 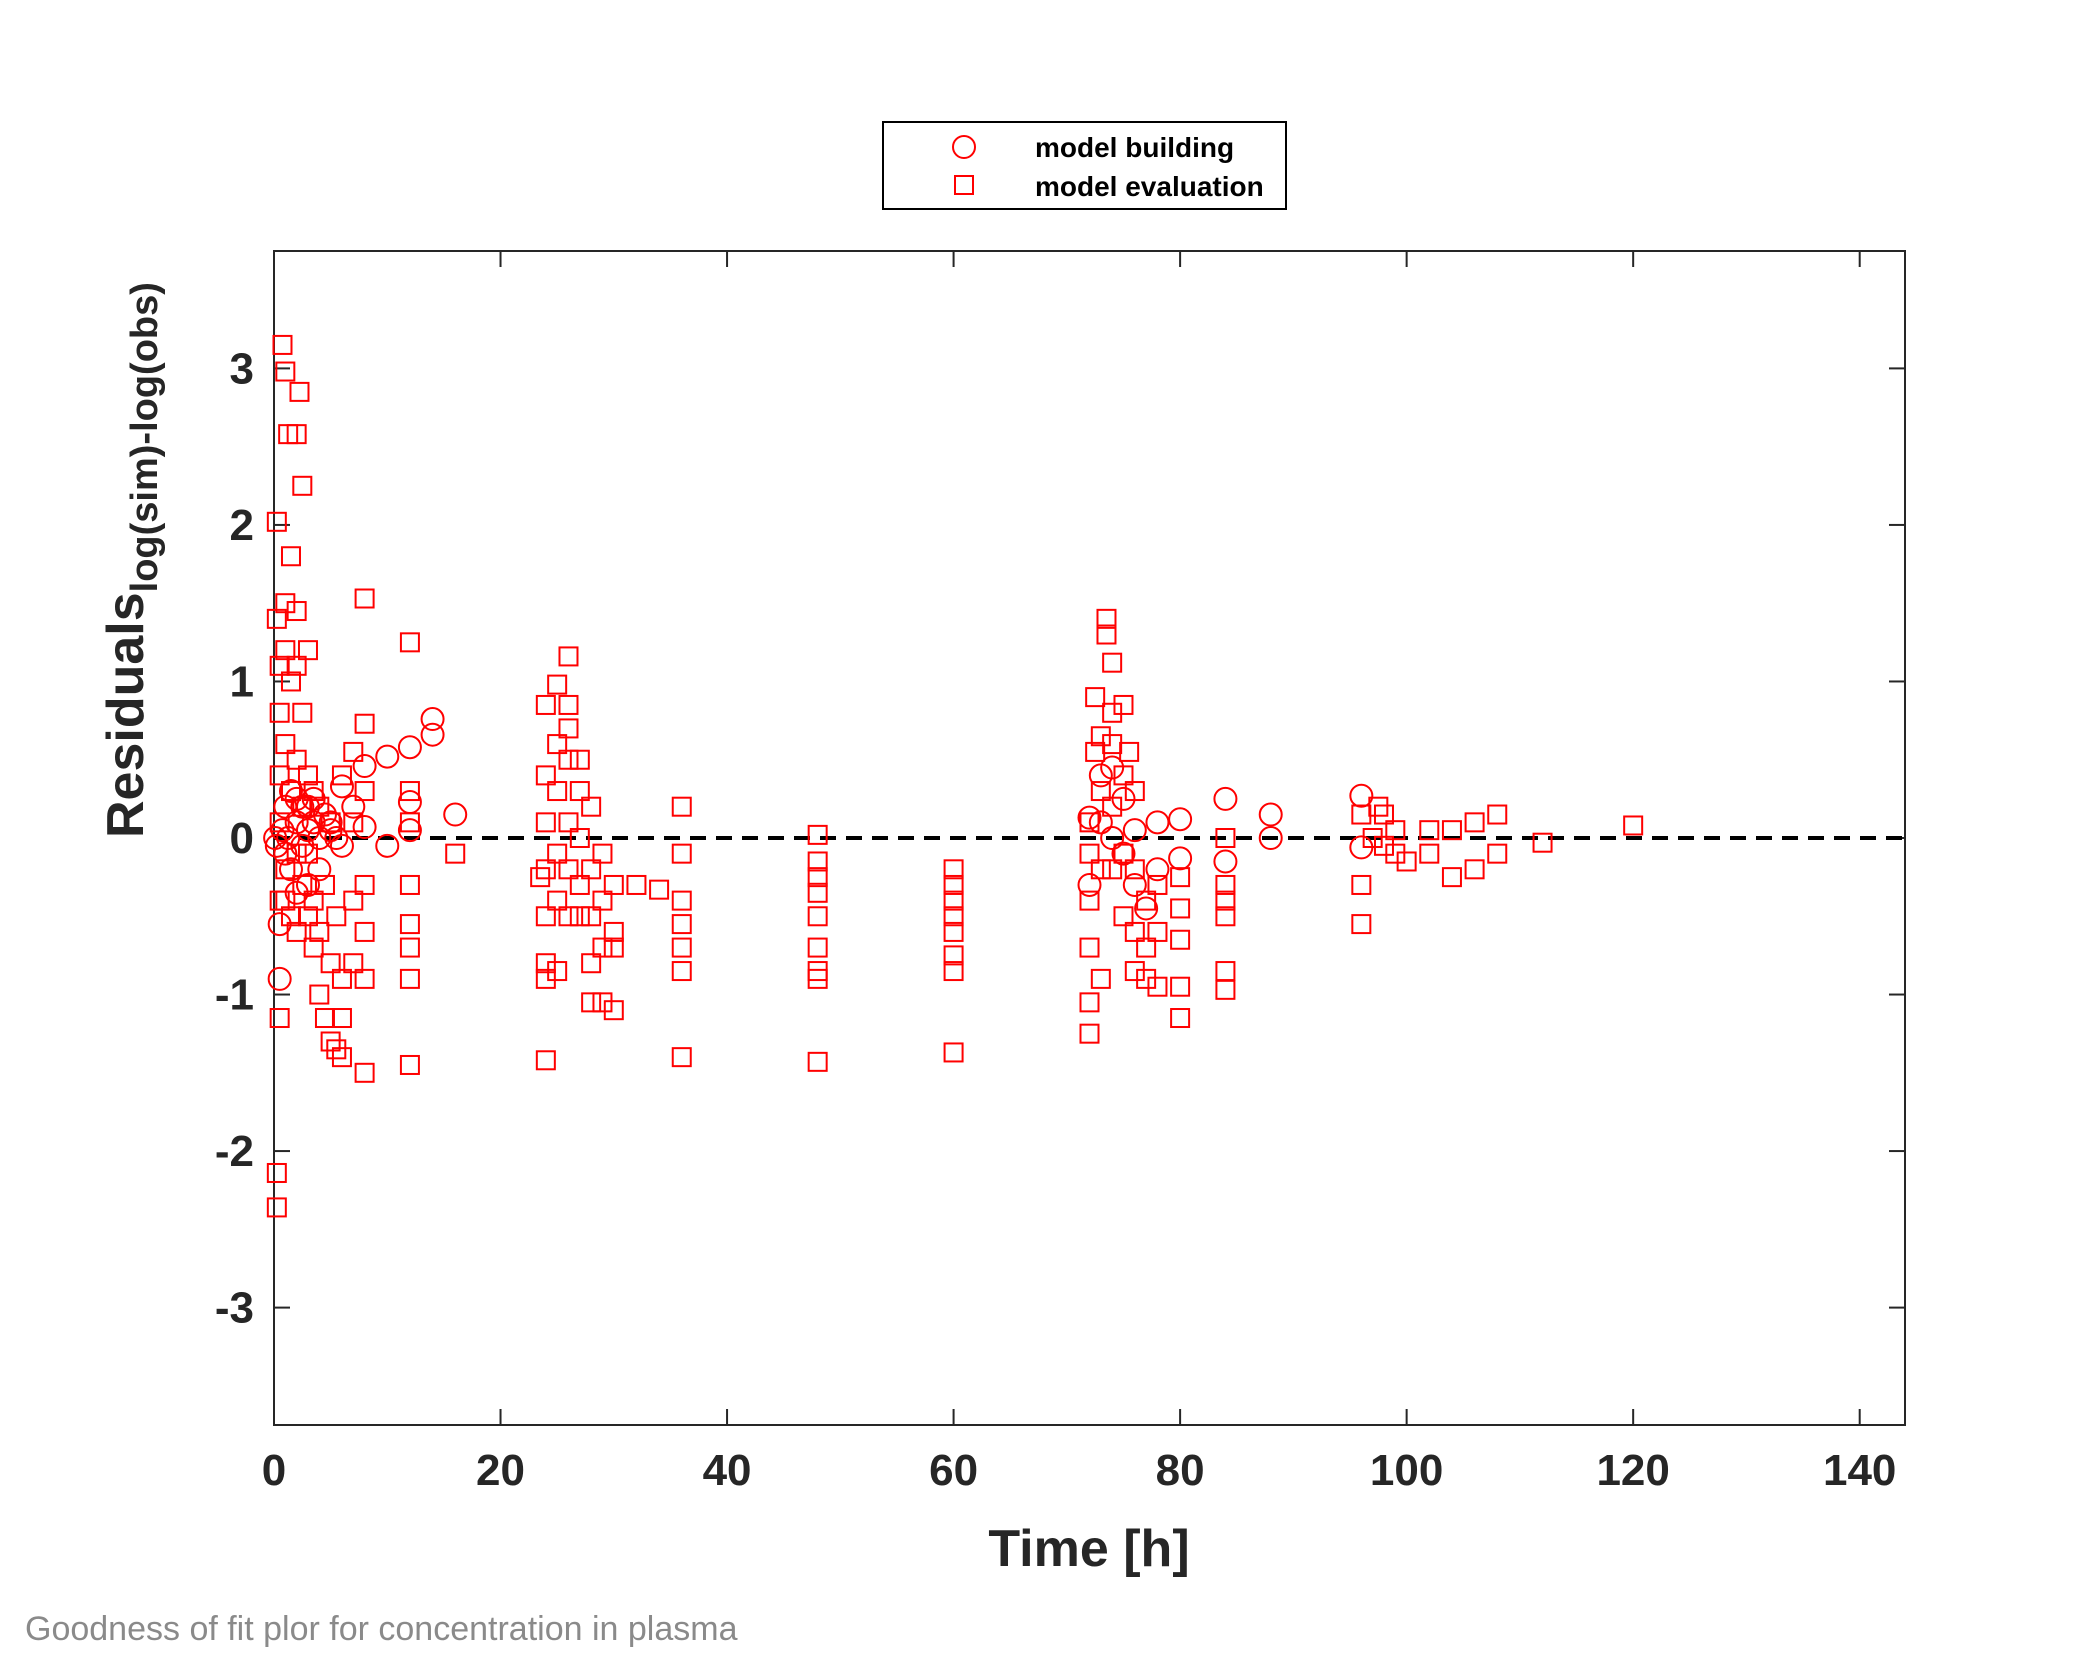 What do you see at coordinates (1859, 1470) in the screenshot?
I see `x-tick-label: 140` at bounding box center [1859, 1470].